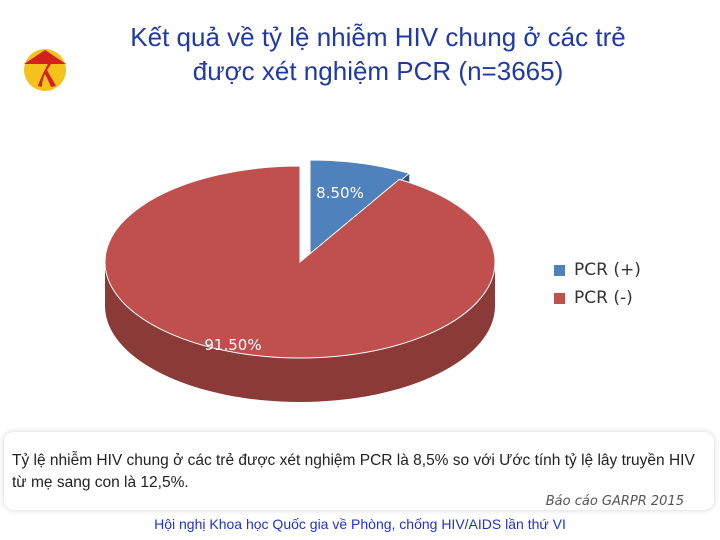 The image size is (720, 540). I want to click on chart-legend: PCR (+) PCR (-), so click(597, 284).